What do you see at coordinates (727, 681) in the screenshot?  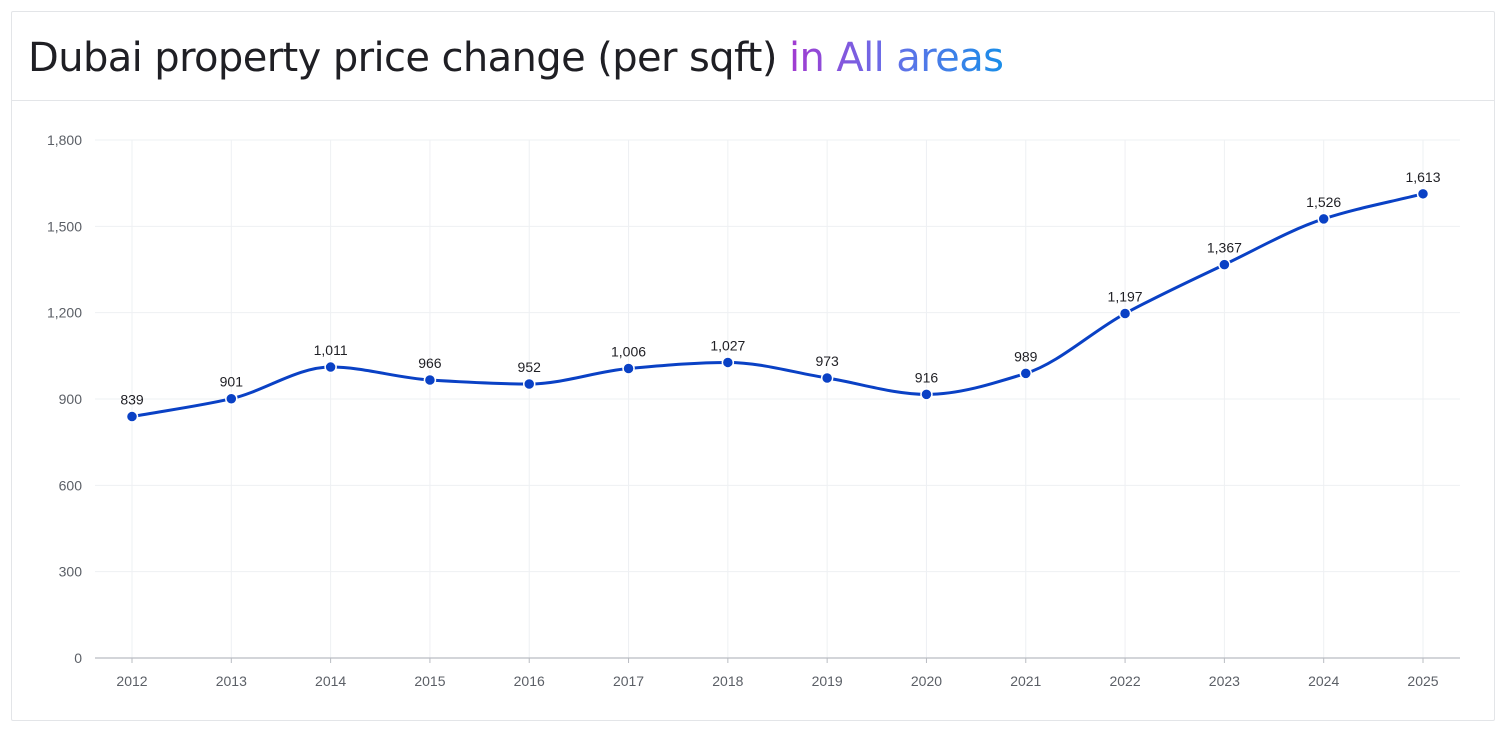 I see `x-tick-label: 2018` at bounding box center [727, 681].